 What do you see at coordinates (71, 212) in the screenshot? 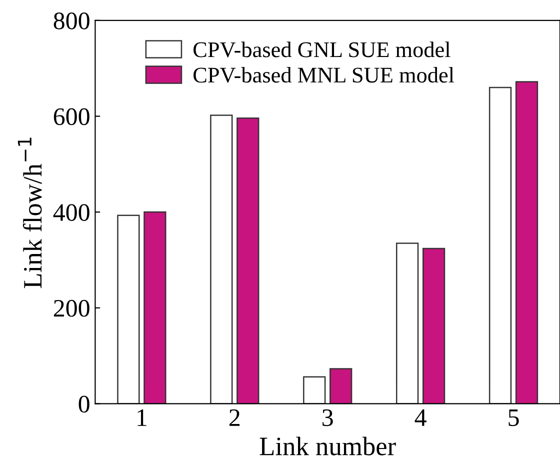
I see `y-tick-label: 400` at bounding box center [71, 212].